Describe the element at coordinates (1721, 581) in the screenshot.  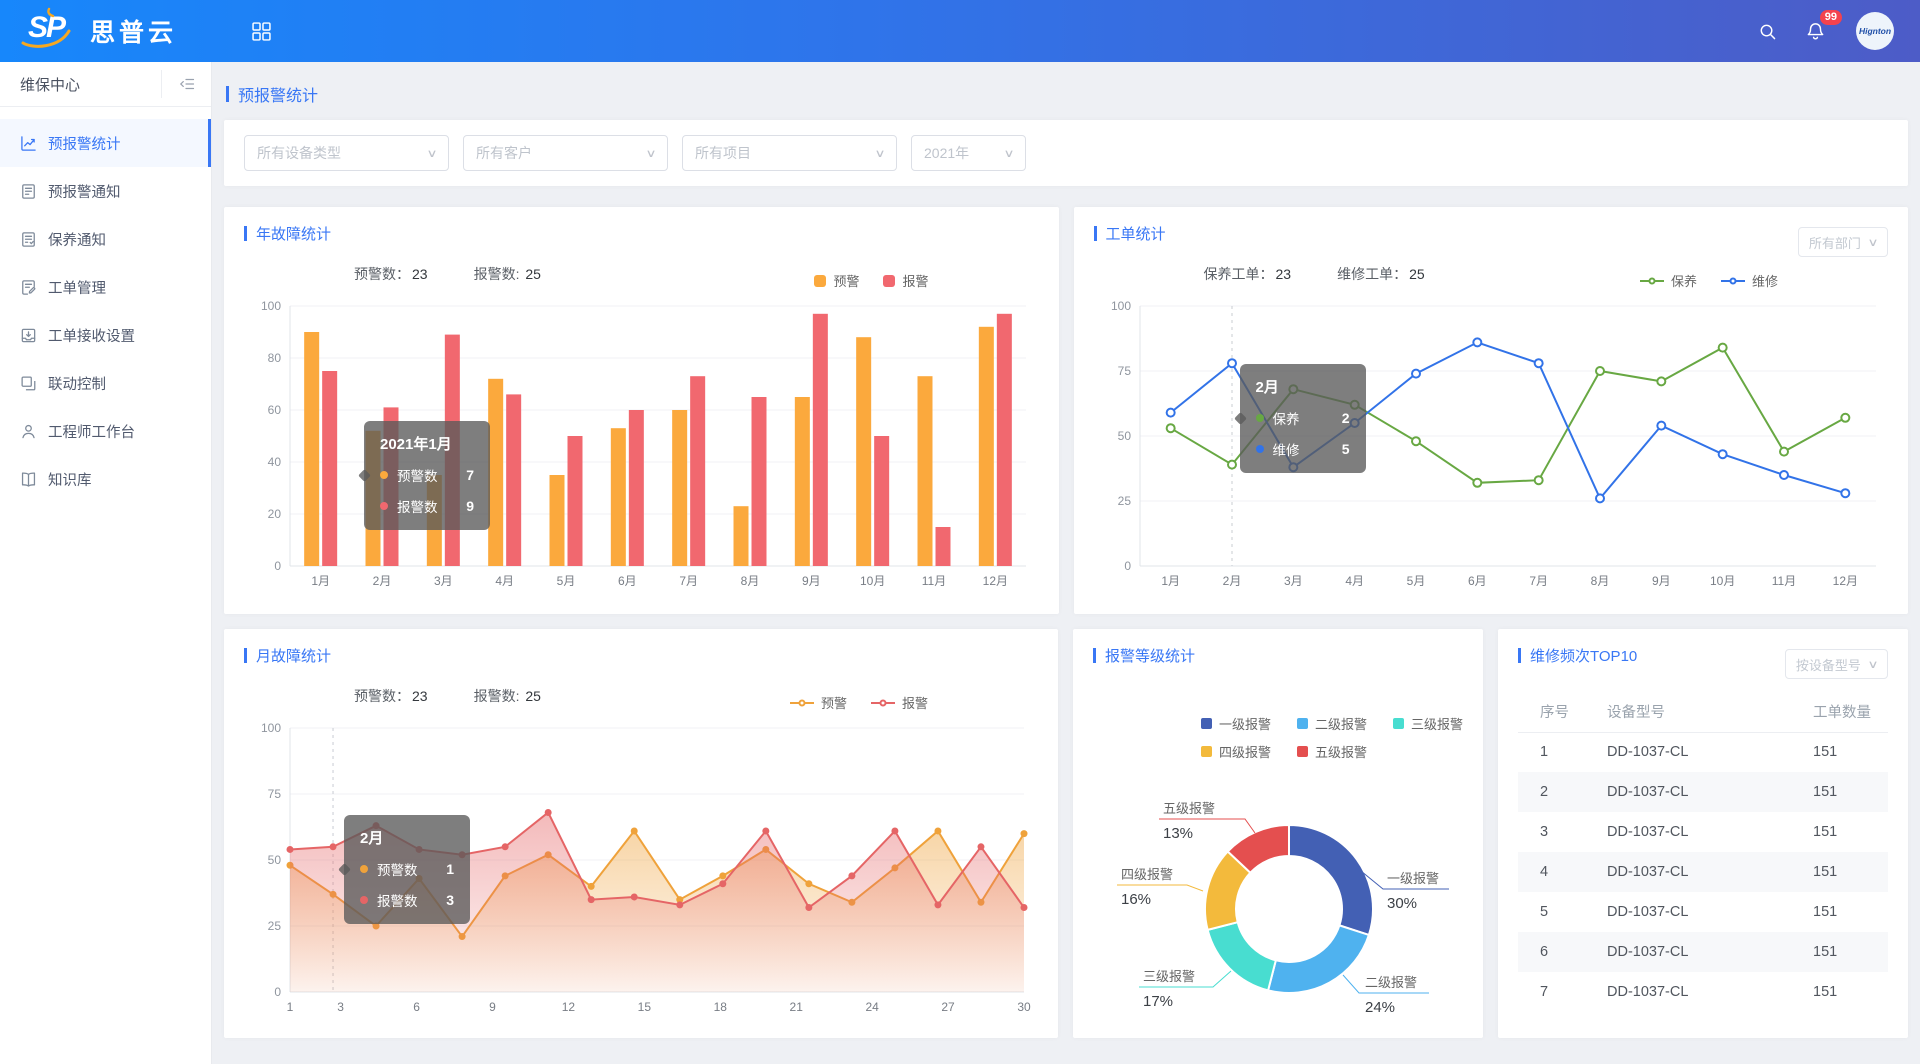
I see `svg-text: 10月` at that location.